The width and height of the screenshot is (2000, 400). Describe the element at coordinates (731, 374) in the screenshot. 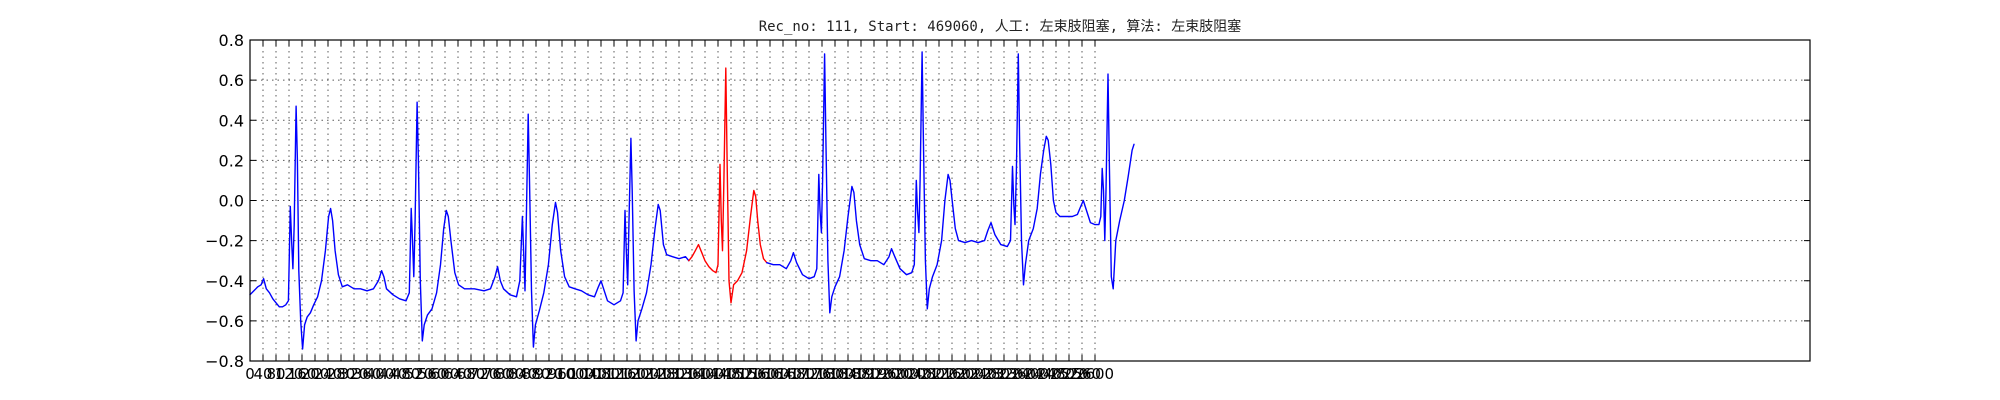

I see `x-tick-label: 1480` at that location.